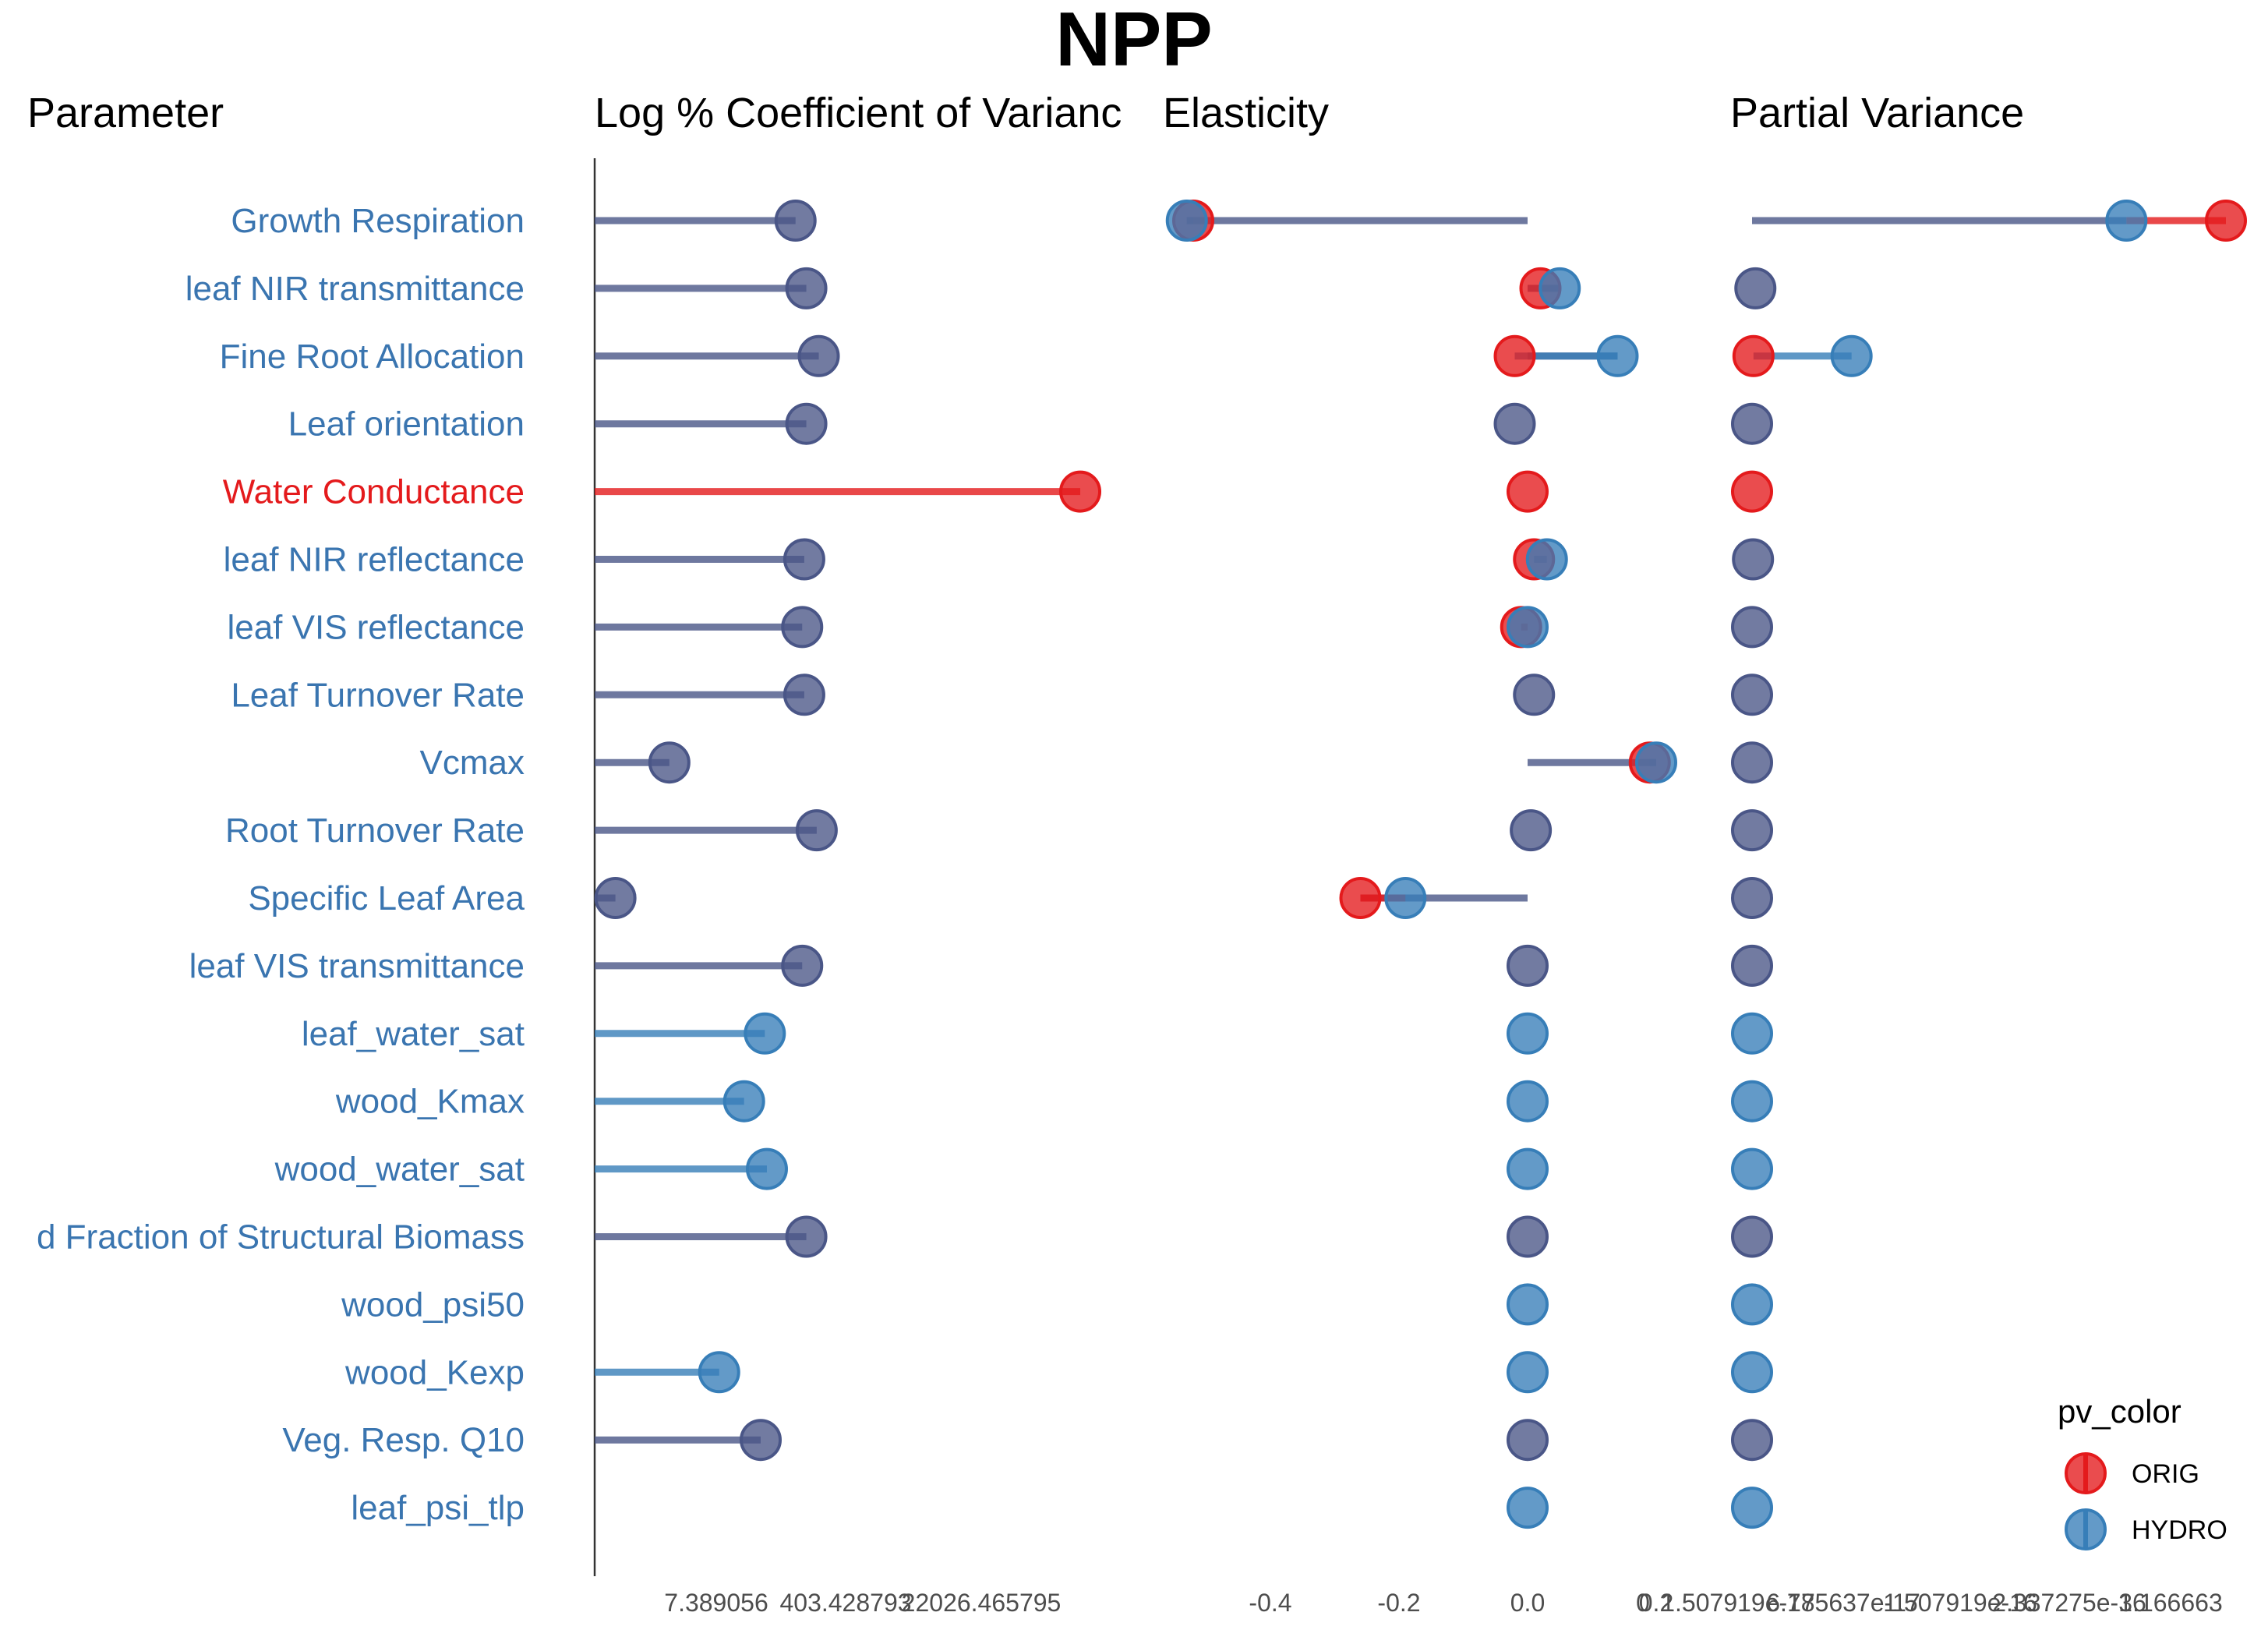 The width and height of the screenshot is (2268, 1637). I want to click on cv-point-vcmax, so click(669, 762).